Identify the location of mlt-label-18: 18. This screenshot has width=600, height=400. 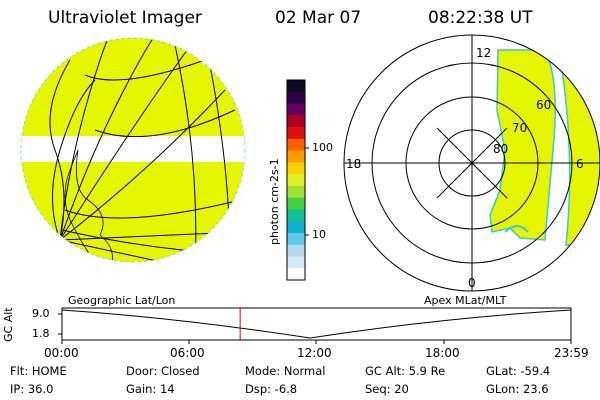
(354, 164).